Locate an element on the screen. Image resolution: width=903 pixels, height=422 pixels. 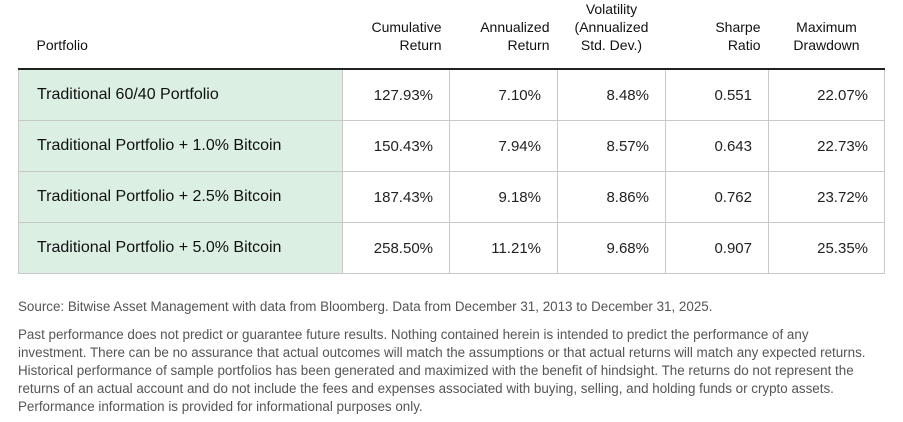
cell-cumulative-return: 187.43% is located at coordinates (396, 197).